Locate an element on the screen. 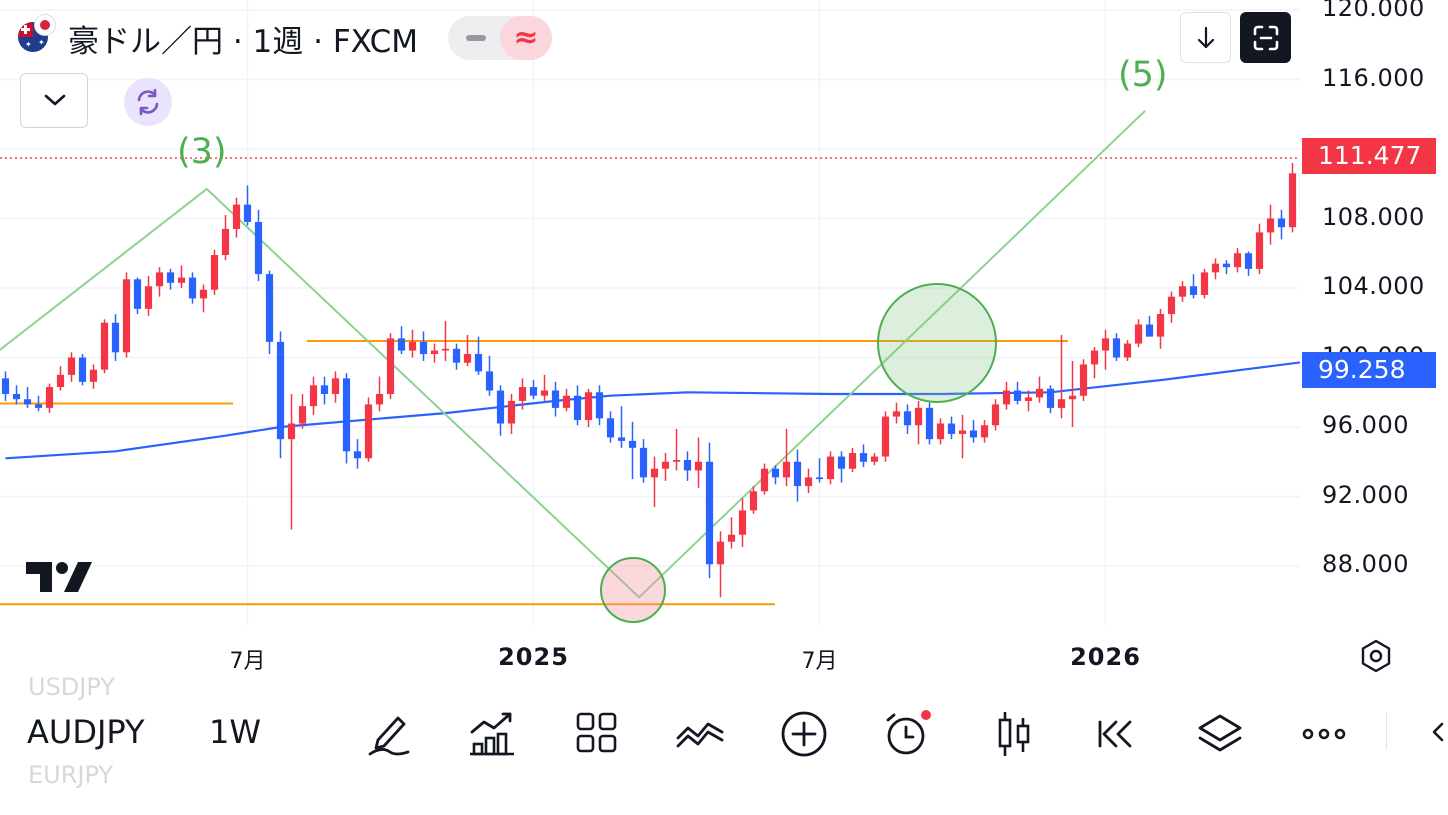  layout-grid-icon is located at coordinates (598, 734).